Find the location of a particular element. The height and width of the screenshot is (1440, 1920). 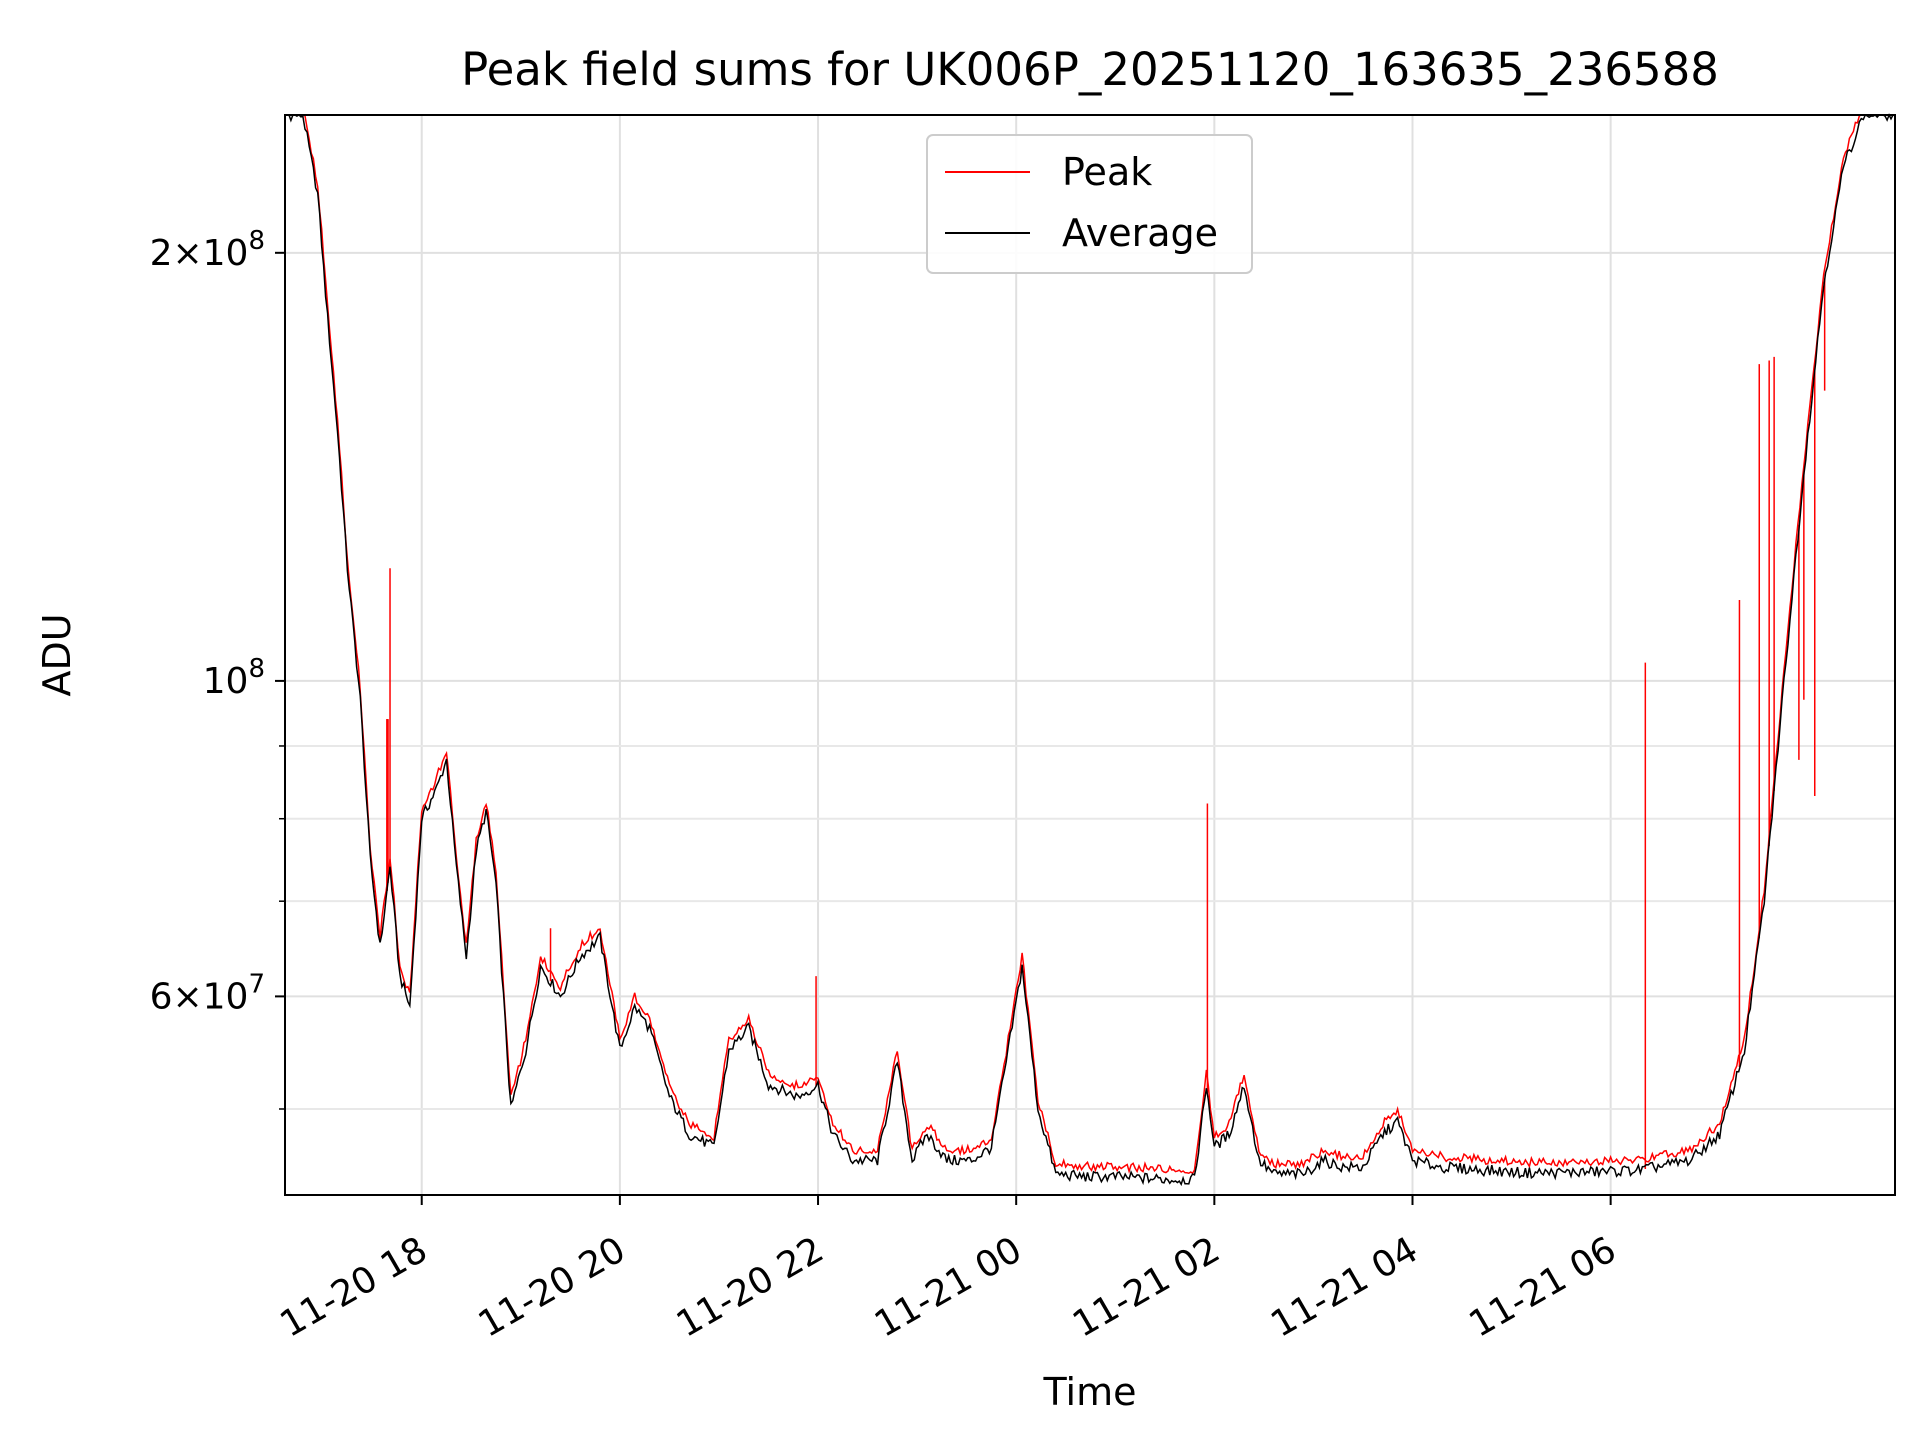

legend: Peak Average is located at coordinates (1089, 204).